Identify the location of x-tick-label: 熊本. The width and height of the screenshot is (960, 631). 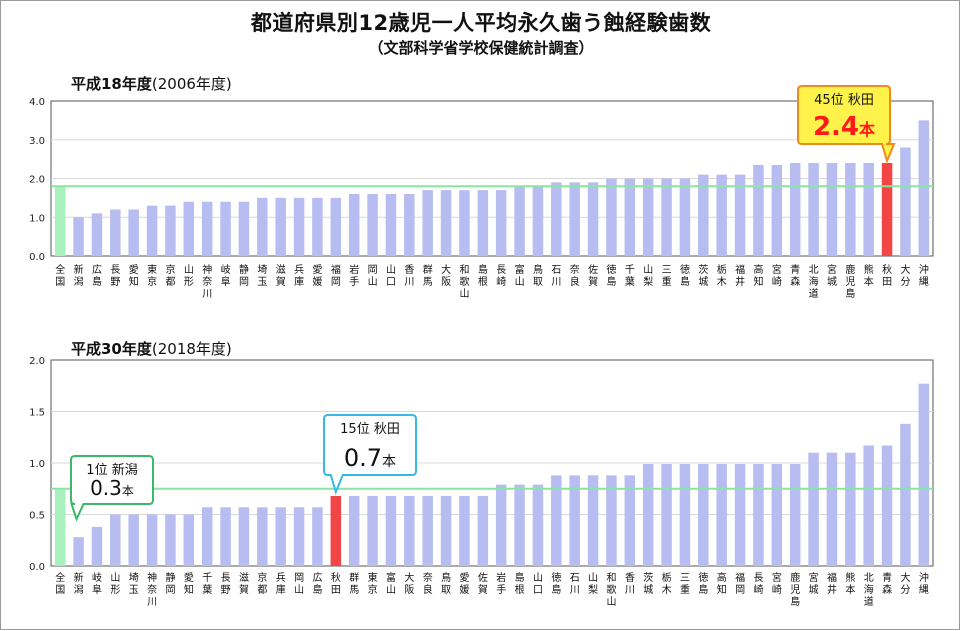
(869, 275).